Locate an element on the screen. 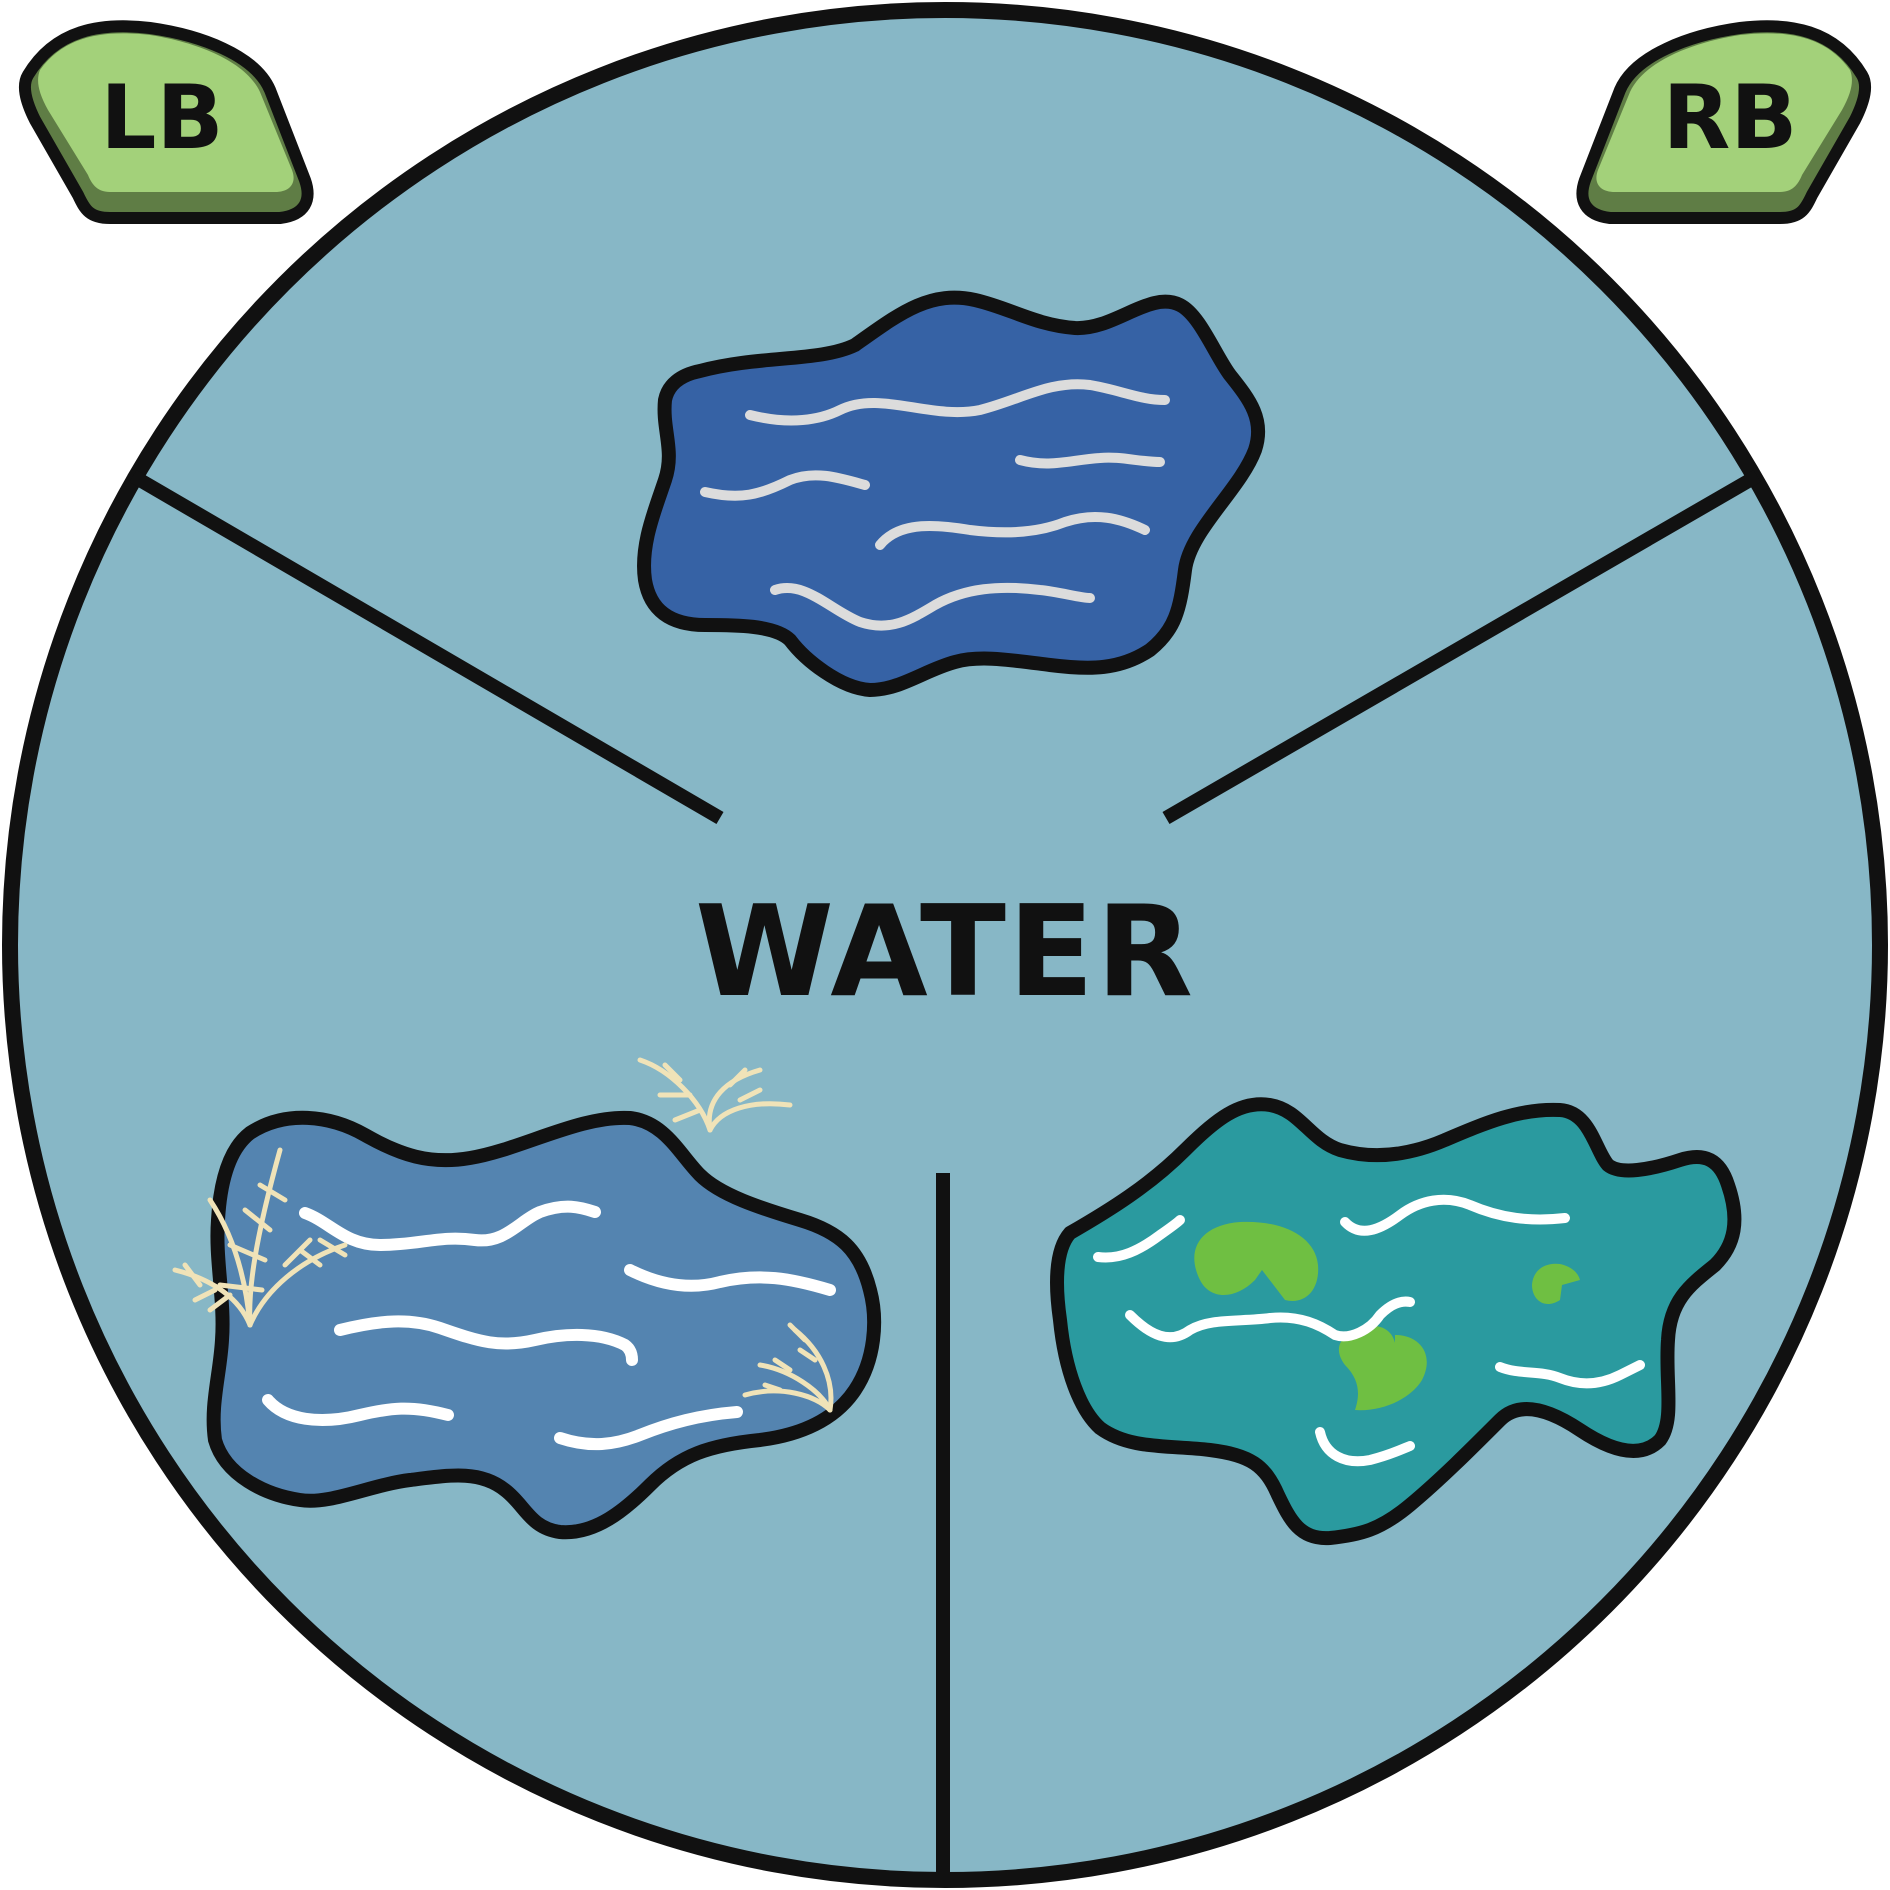 The image size is (1890, 1890). option-deep-water is located at coordinates (951, 493).